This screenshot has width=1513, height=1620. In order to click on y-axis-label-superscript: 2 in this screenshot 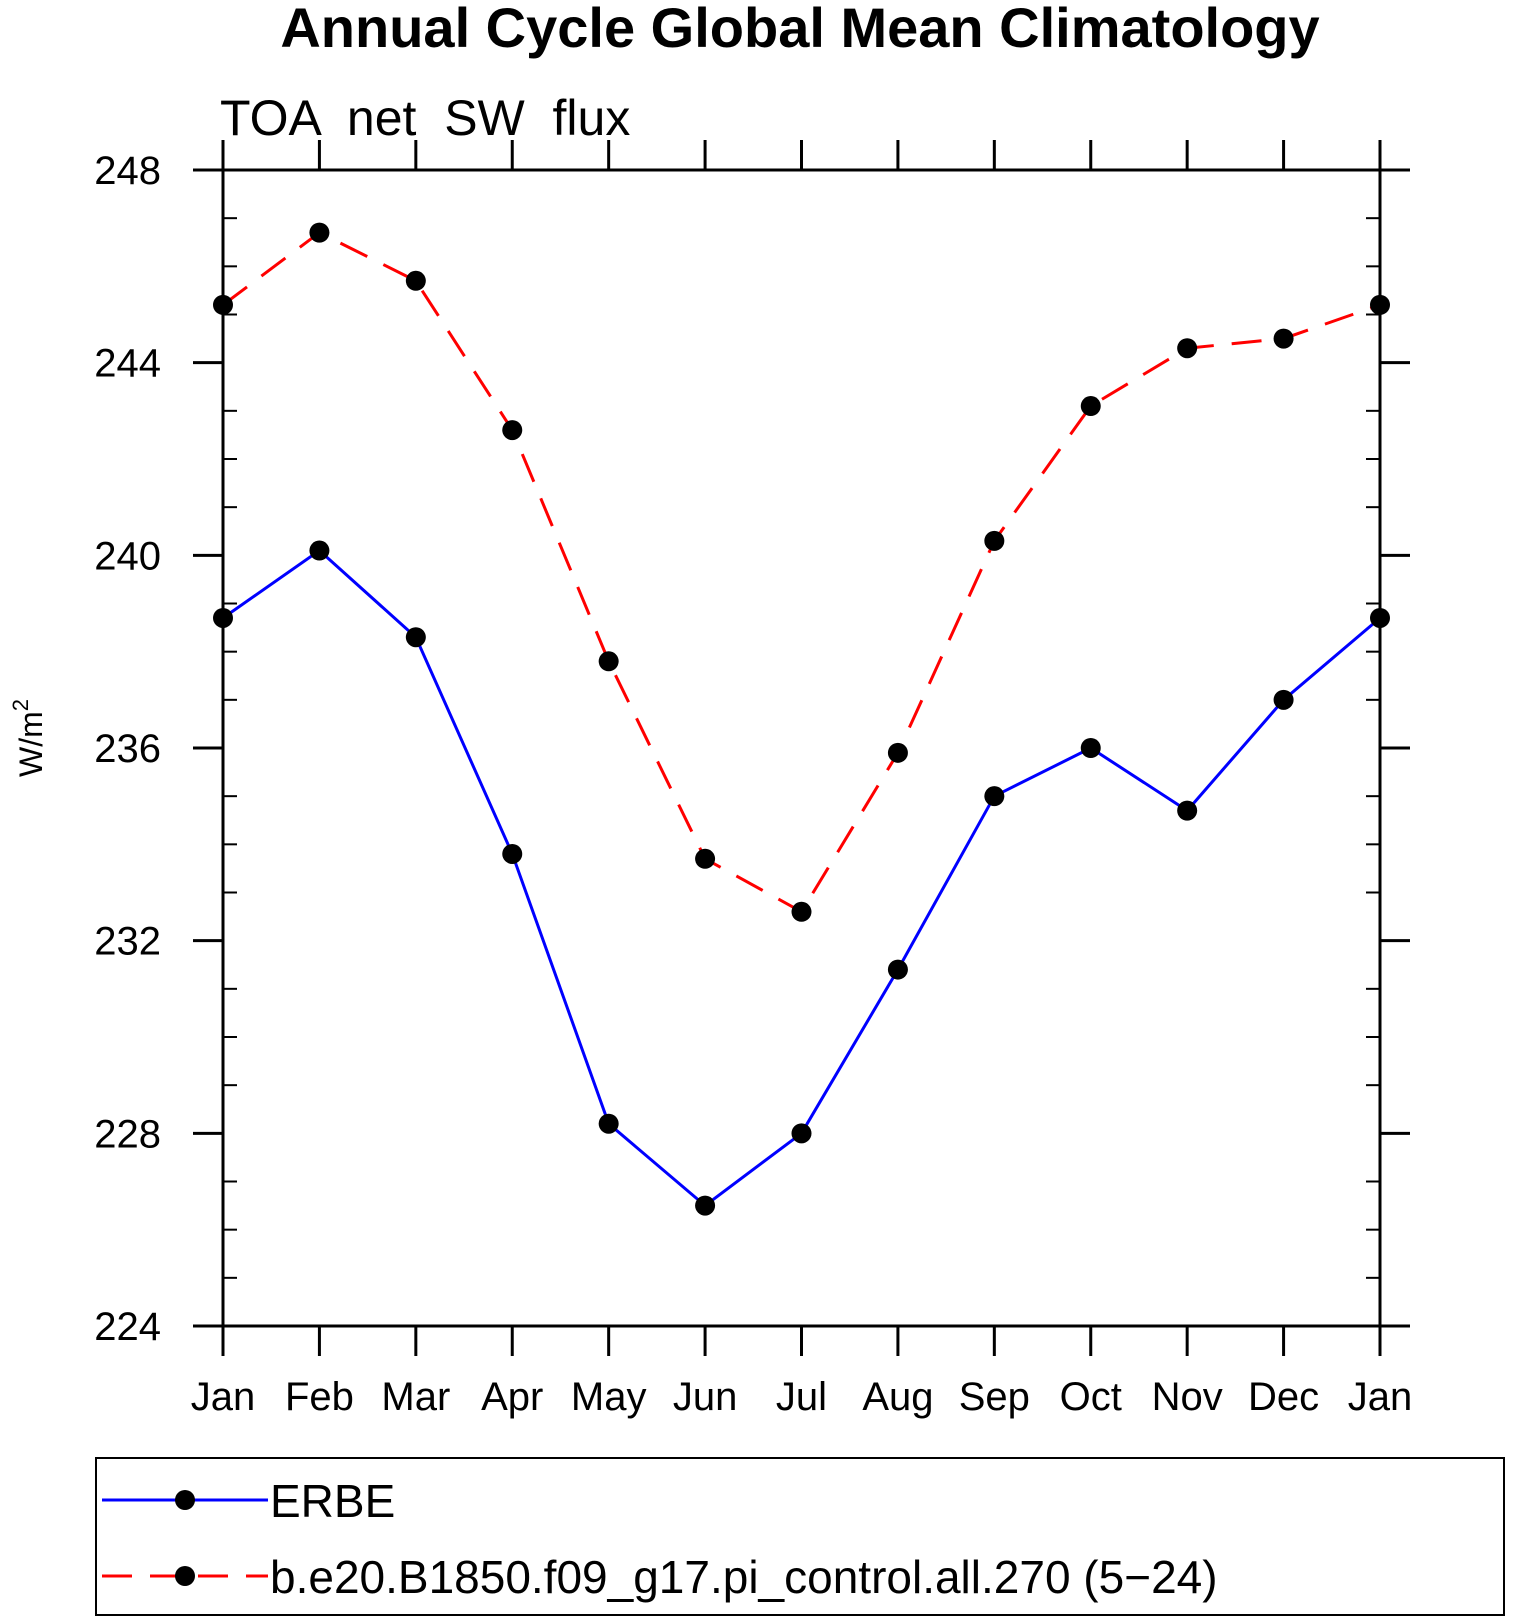, I will do `click(20, 705)`.